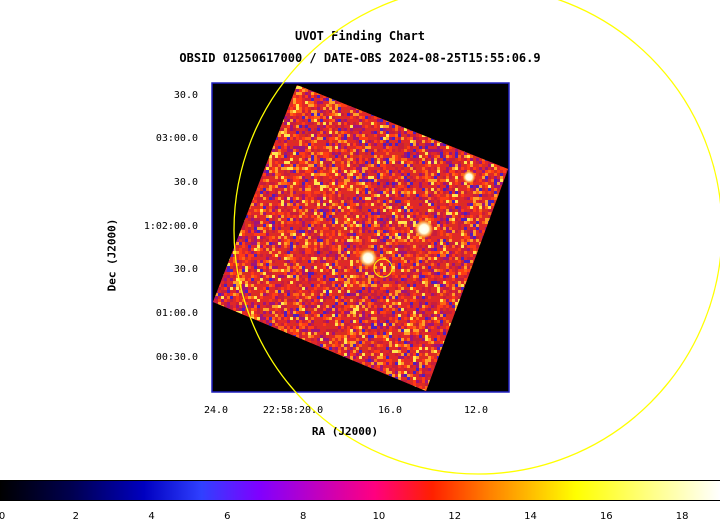  What do you see at coordinates (379, 516) in the screenshot?
I see `colorbar-tick-label: 10` at bounding box center [379, 516].